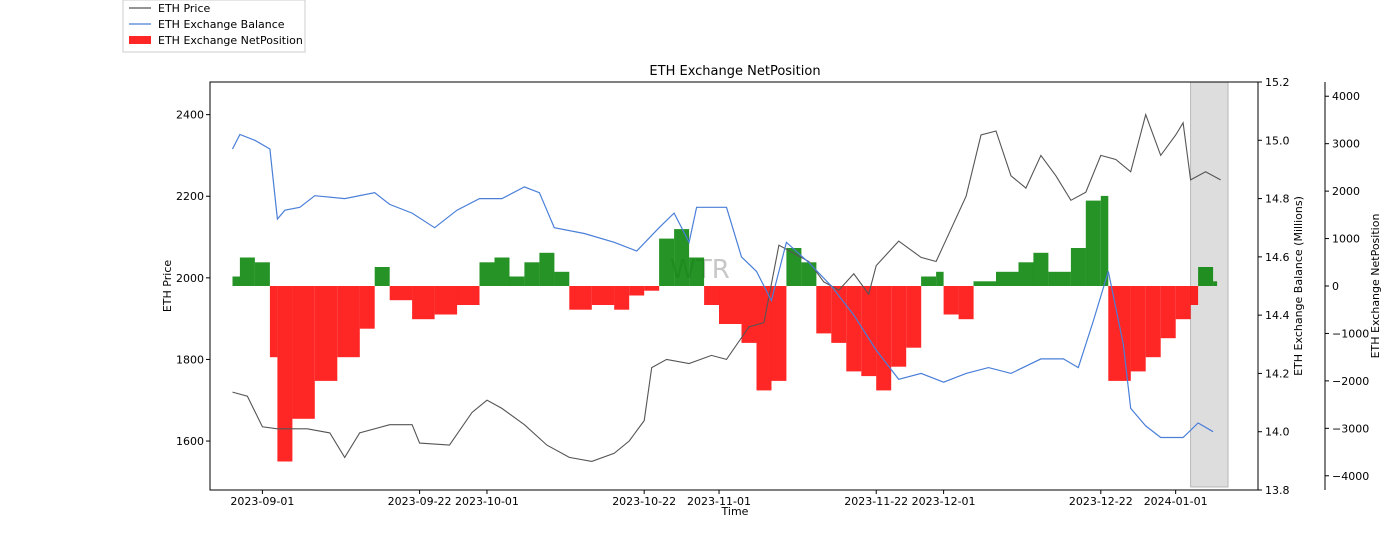 The image size is (1400, 544). I want to click on x-axis-label: Time, so click(735, 511).